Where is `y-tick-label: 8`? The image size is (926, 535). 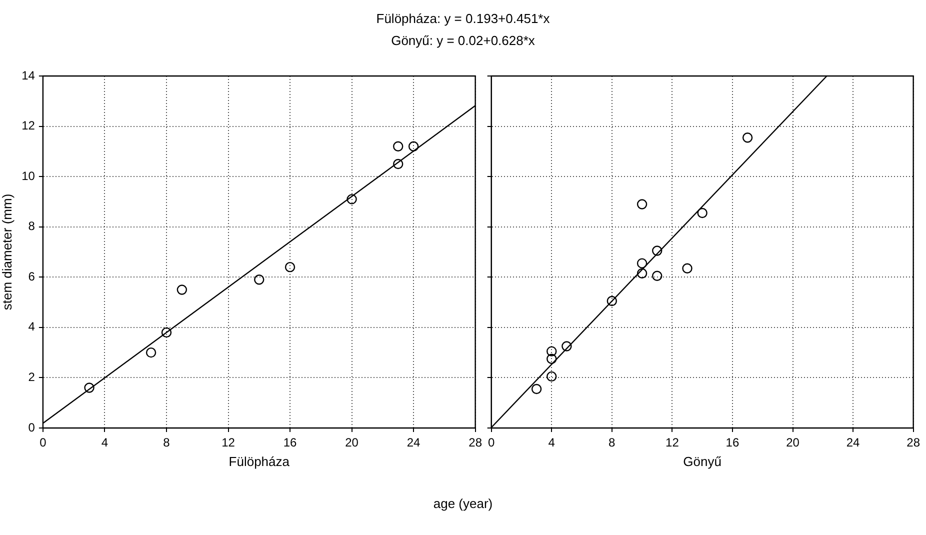
y-tick-label: 8 is located at coordinates (32, 226).